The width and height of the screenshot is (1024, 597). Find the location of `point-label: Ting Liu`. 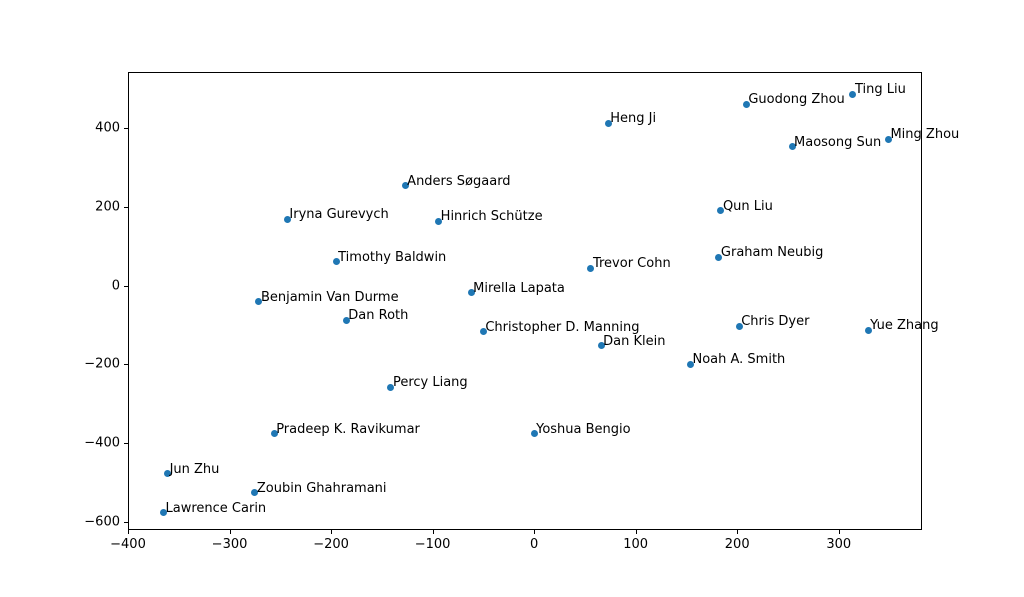

point-label: Ting Liu is located at coordinates (880, 90).